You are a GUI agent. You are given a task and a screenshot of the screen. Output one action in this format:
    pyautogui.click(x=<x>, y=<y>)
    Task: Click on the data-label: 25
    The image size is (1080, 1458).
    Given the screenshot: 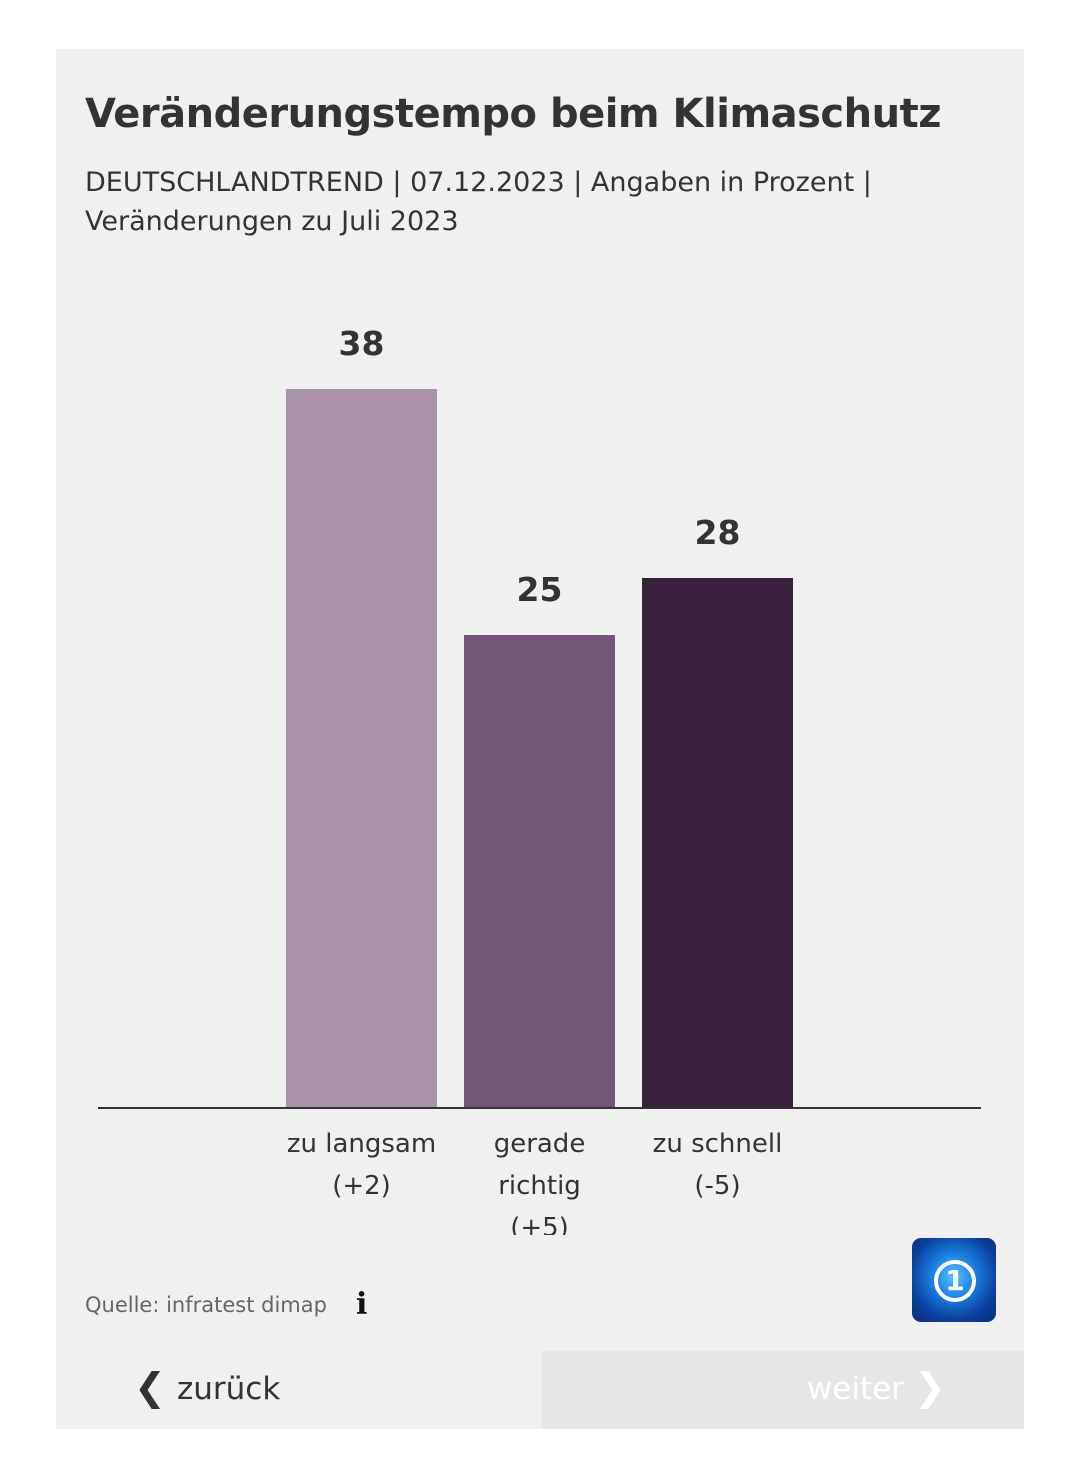 What is the action you would take?
    pyautogui.click(x=539, y=589)
    